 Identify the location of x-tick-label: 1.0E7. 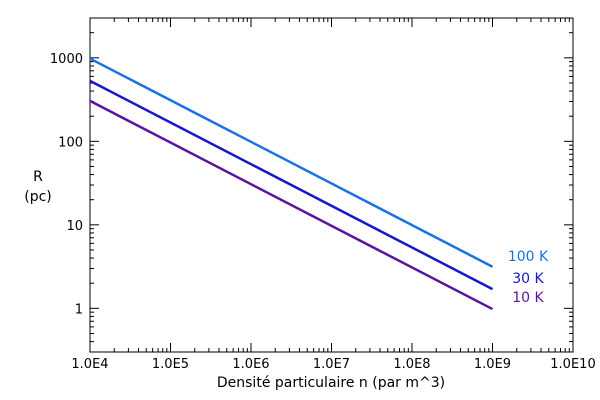
(331, 364).